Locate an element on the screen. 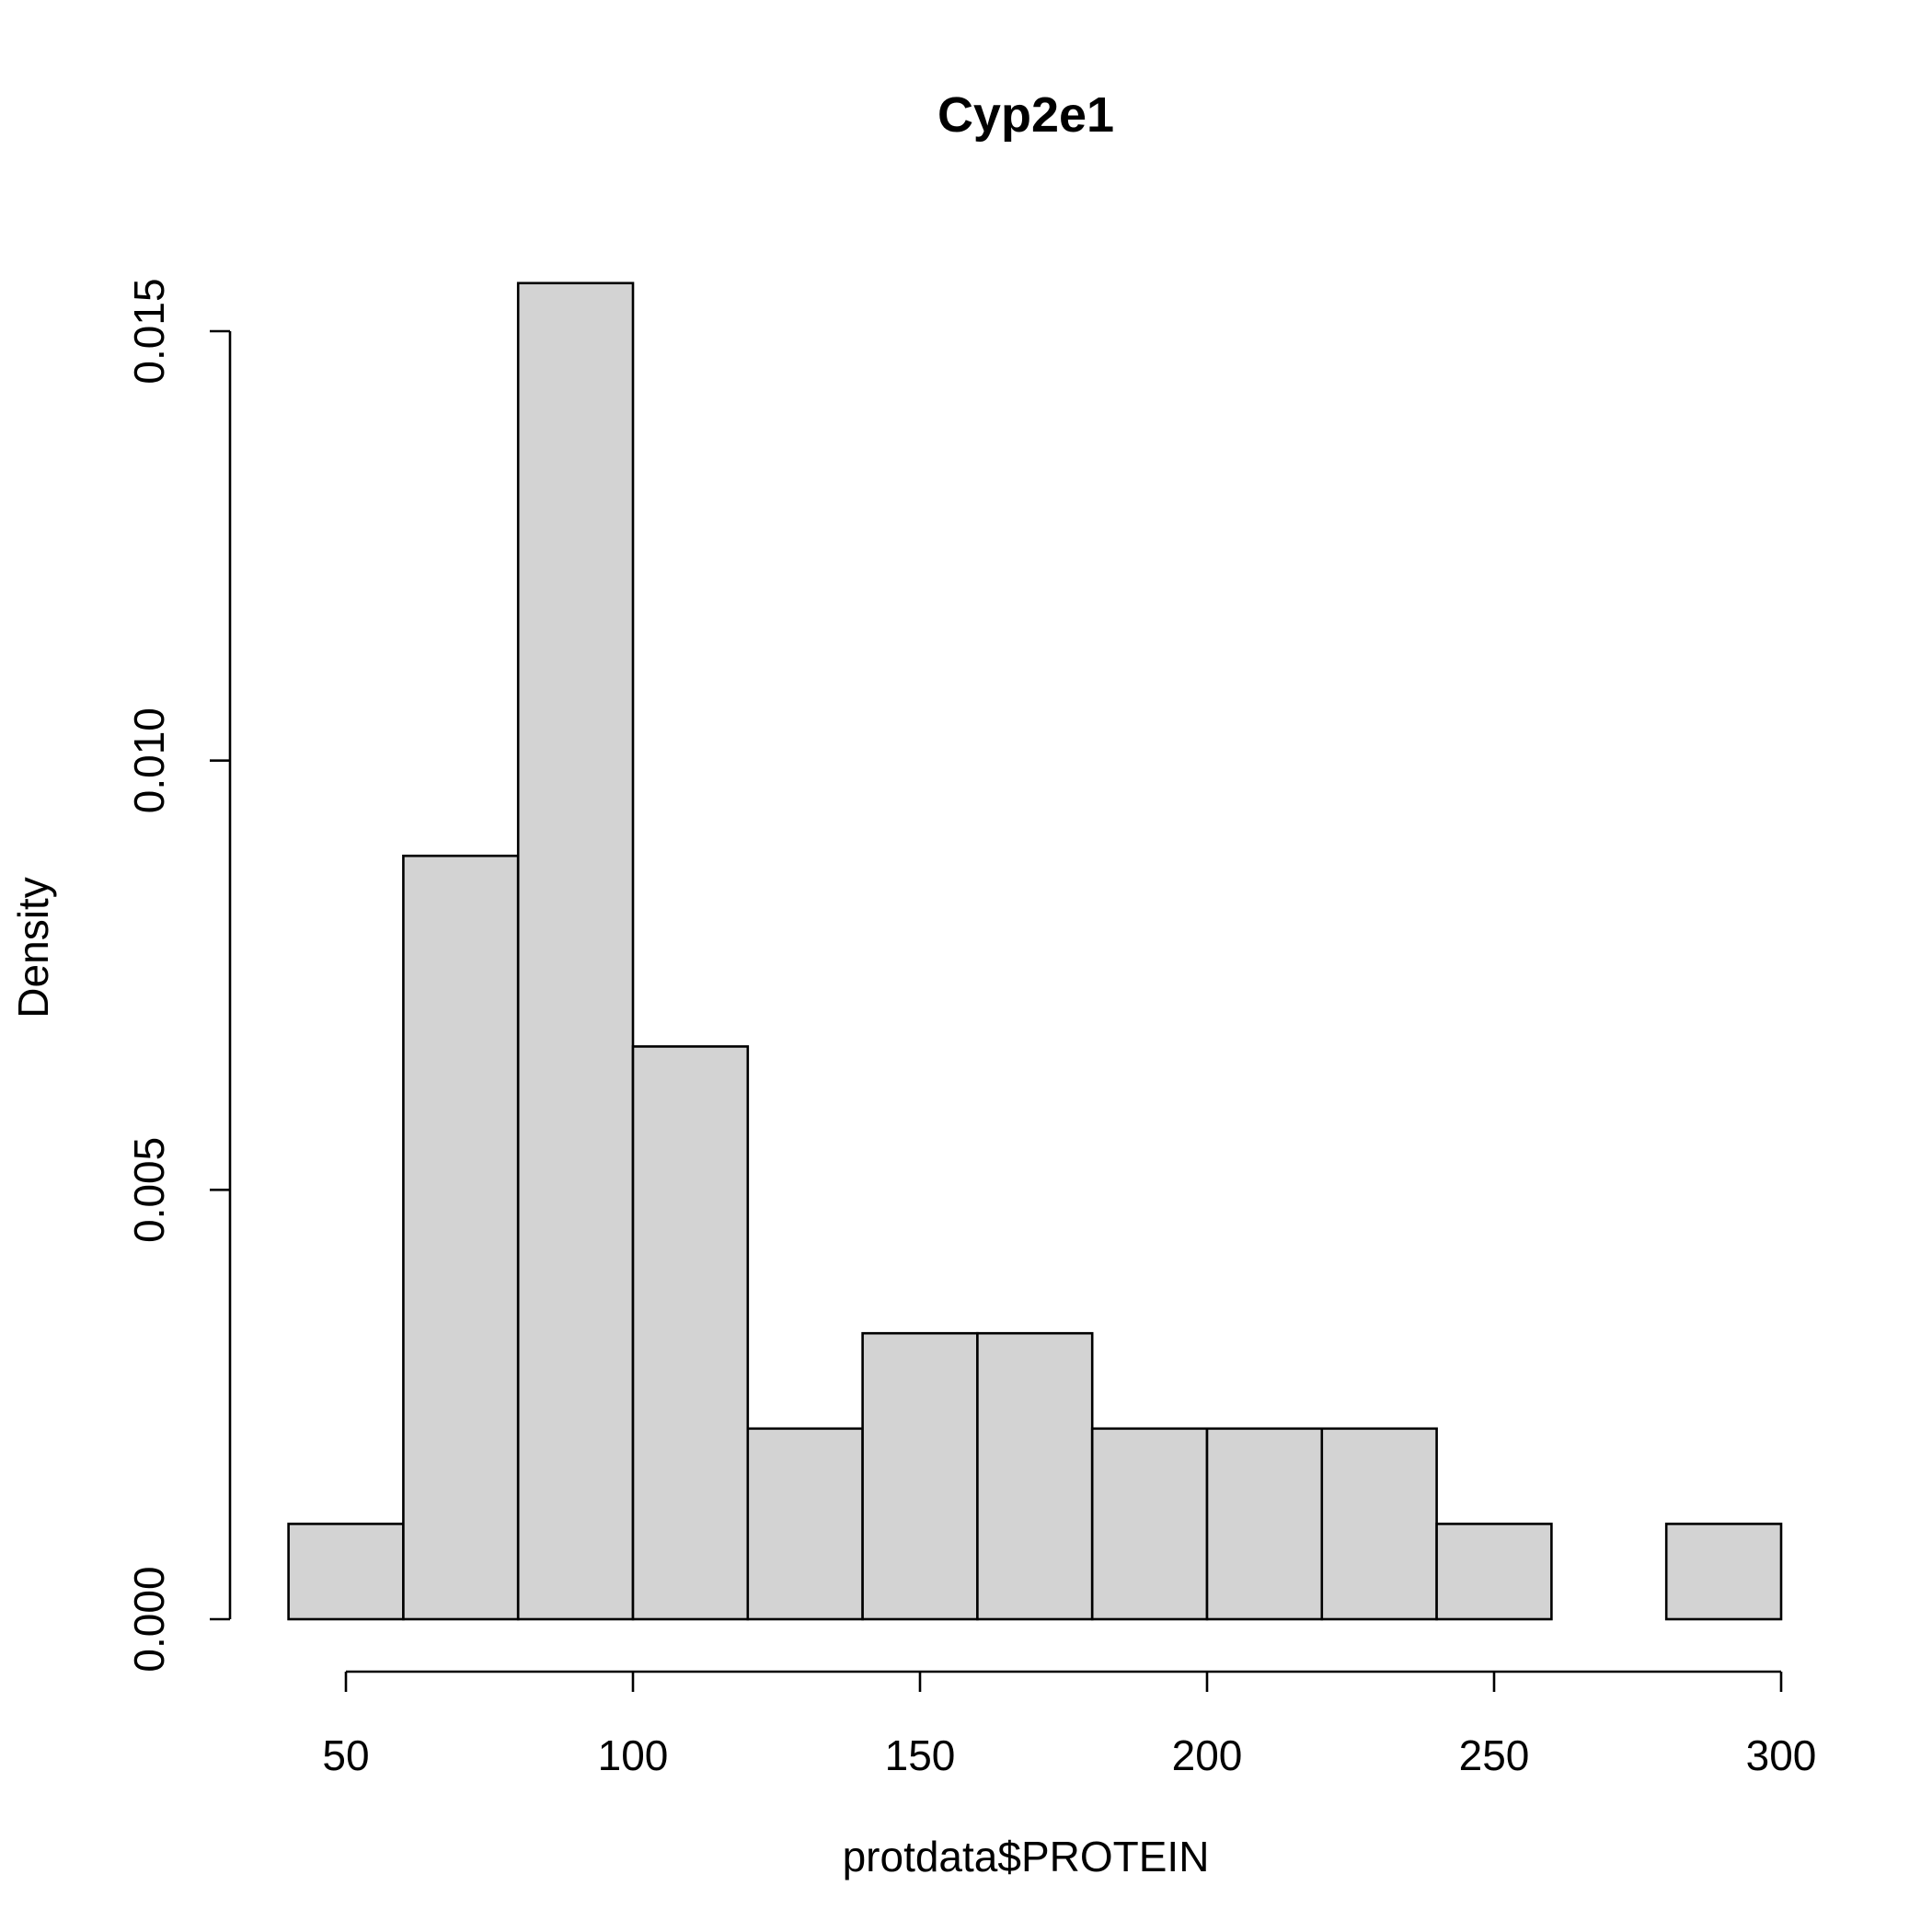  x-axis-label: protdata$PROTEIN is located at coordinates (1026, 1856).